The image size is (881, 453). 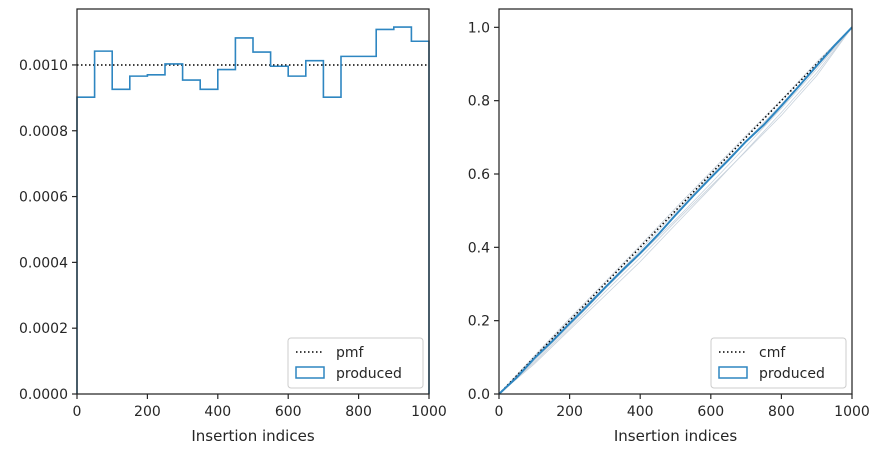 I want to click on y-ticks: 0.0 0.2 0.4 0.6 0.8 1.0, so click(x=483, y=211).